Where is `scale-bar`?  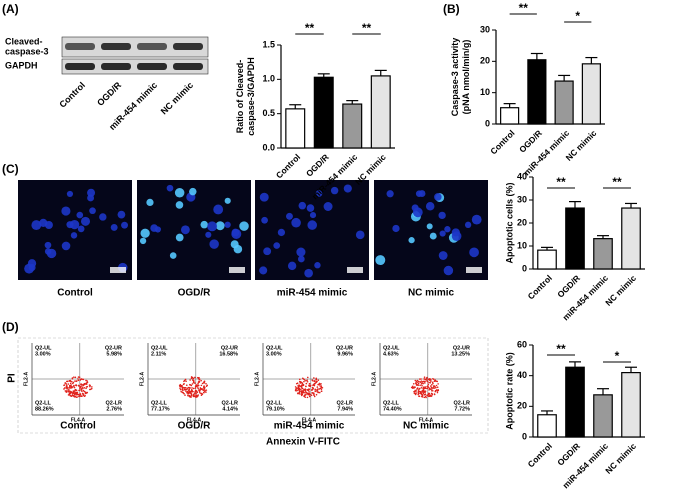 scale-bar is located at coordinates (237, 270).